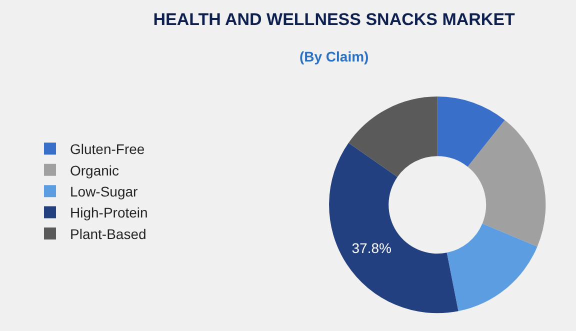 This screenshot has width=576, height=331. I want to click on chart-subtitle: (By Claim), so click(334, 56).